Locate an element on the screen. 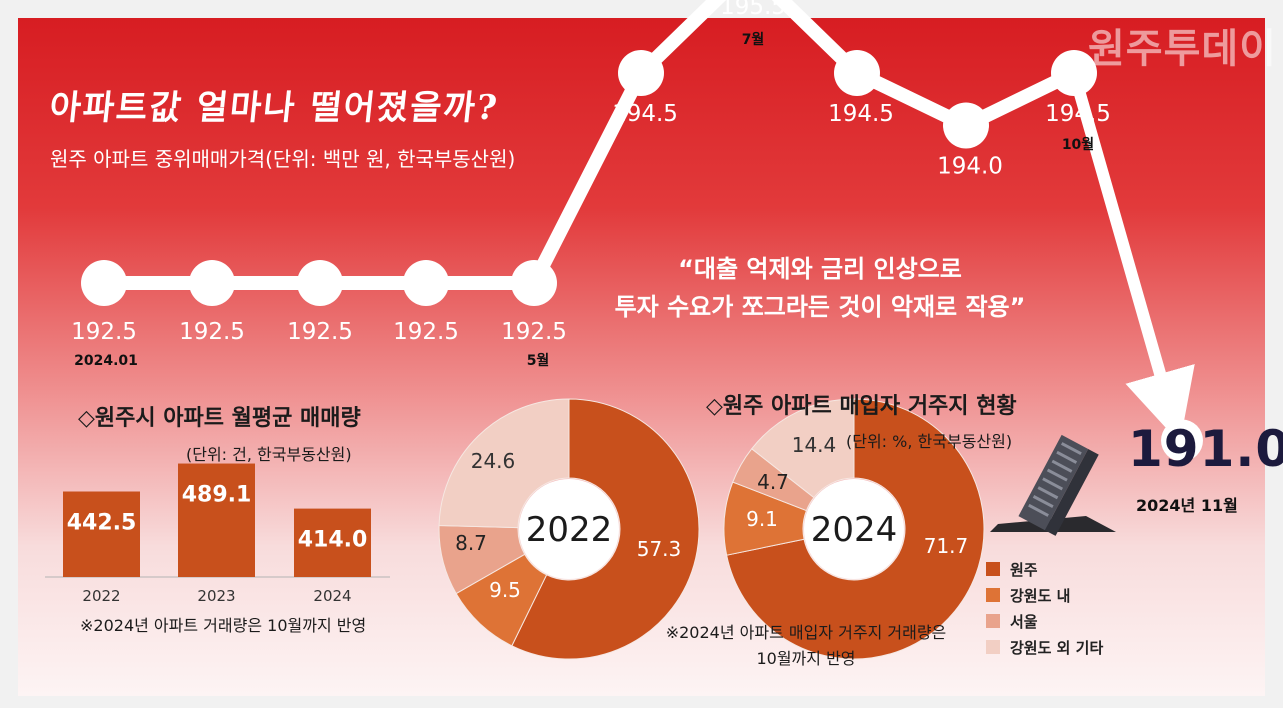 The image size is (1283, 708). watermark-logo: 원주투데이 is located at coordinates (1182, 49).